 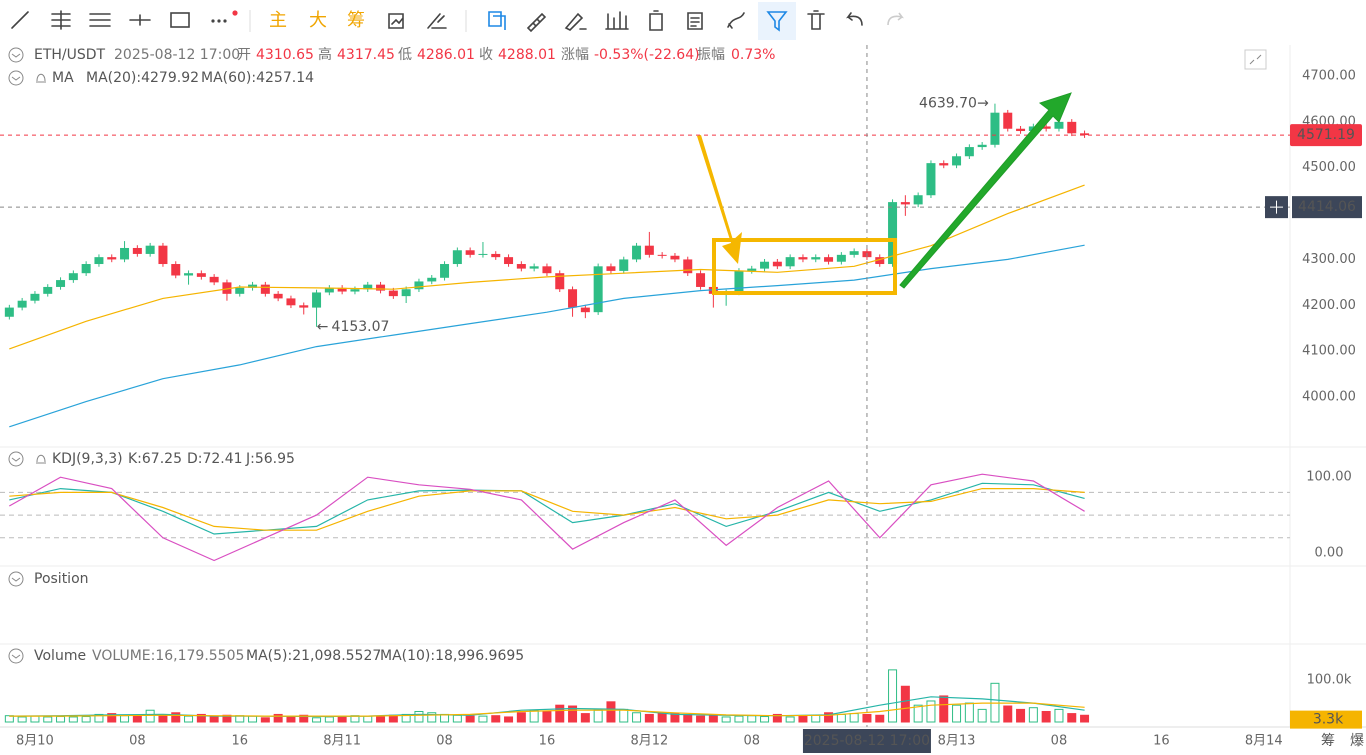 What do you see at coordinates (536, 22) in the screenshot?
I see `ruler-tool` at bounding box center [536, 22].